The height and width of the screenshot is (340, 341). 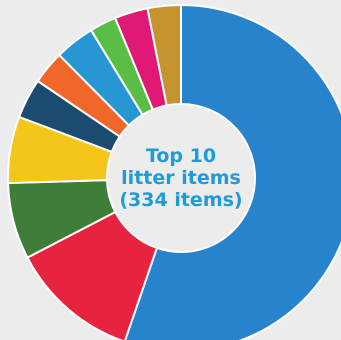 I want to click on center-title-line-2: litter items, so click(x=181, y=178).